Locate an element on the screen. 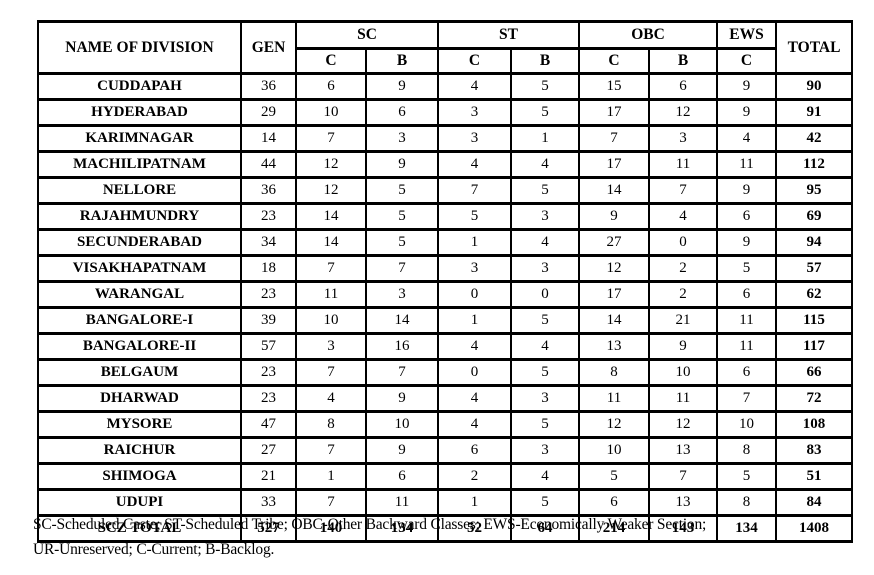 This screenshot has height=575, width=874. value-cell: 64 is located at coordinates (545, 528).